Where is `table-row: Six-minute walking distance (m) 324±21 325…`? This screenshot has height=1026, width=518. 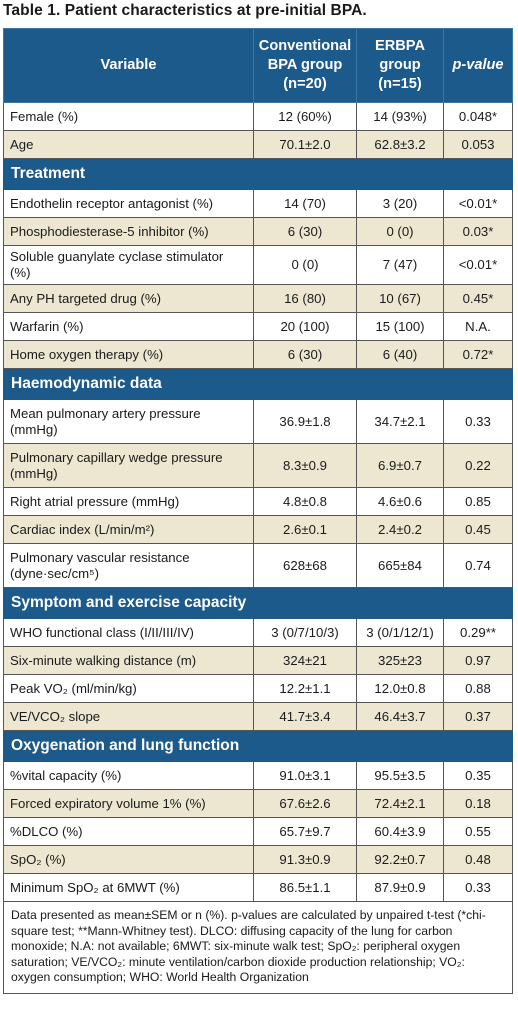 table-row: Six-minute walking distance (m) 324±21 325… is located at coordinates (258, 660).